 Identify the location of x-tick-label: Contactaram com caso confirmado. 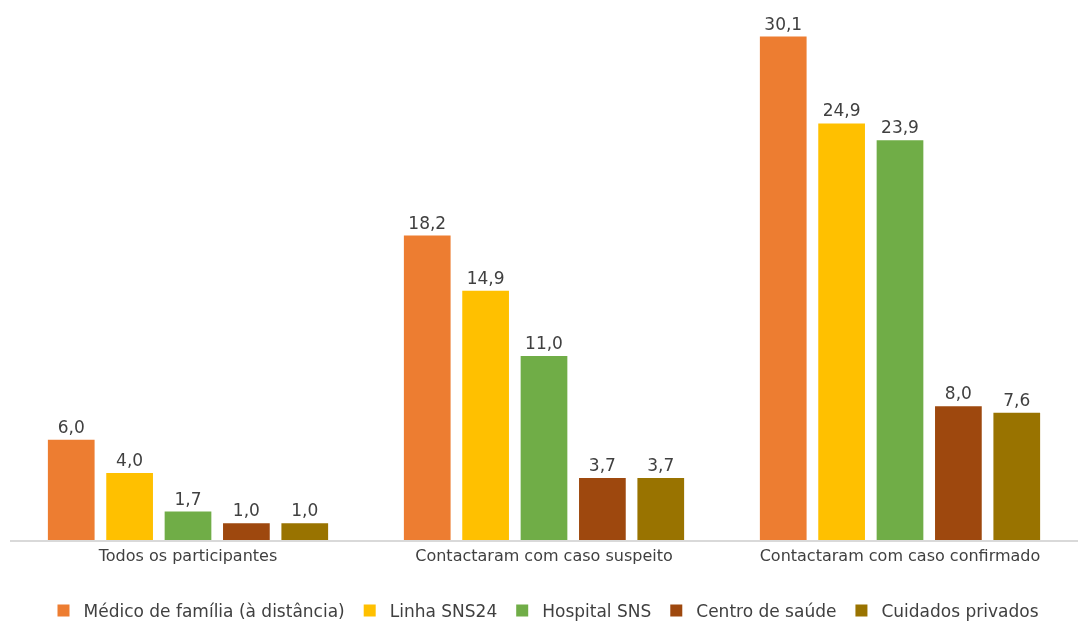
(900, 555).